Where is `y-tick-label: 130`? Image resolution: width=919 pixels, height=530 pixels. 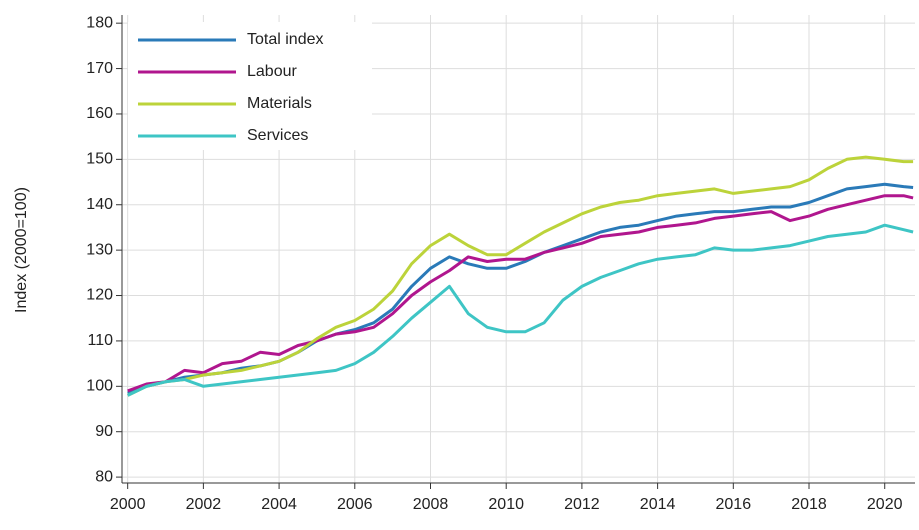
y-tick-label: 130 is located at coordinates (99, 249).